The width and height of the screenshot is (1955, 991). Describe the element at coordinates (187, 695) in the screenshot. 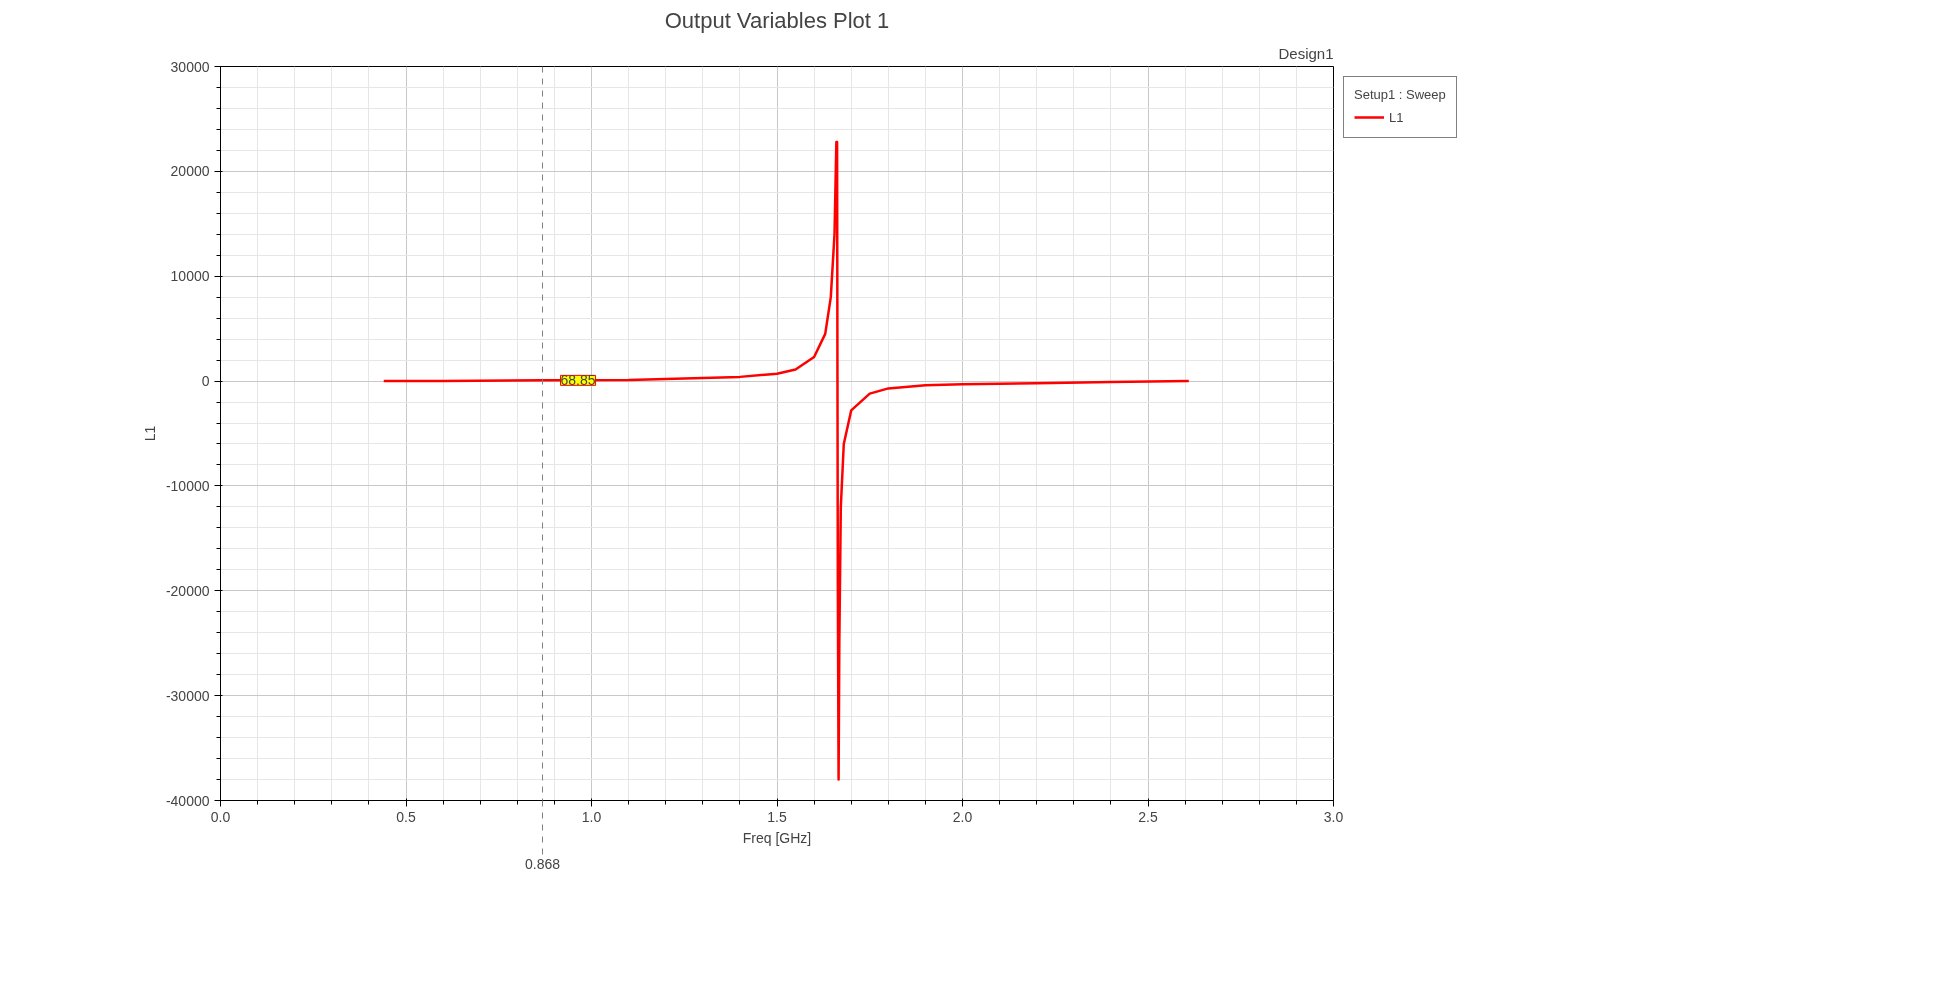

I see `y-tick-label: -30000` at that location.